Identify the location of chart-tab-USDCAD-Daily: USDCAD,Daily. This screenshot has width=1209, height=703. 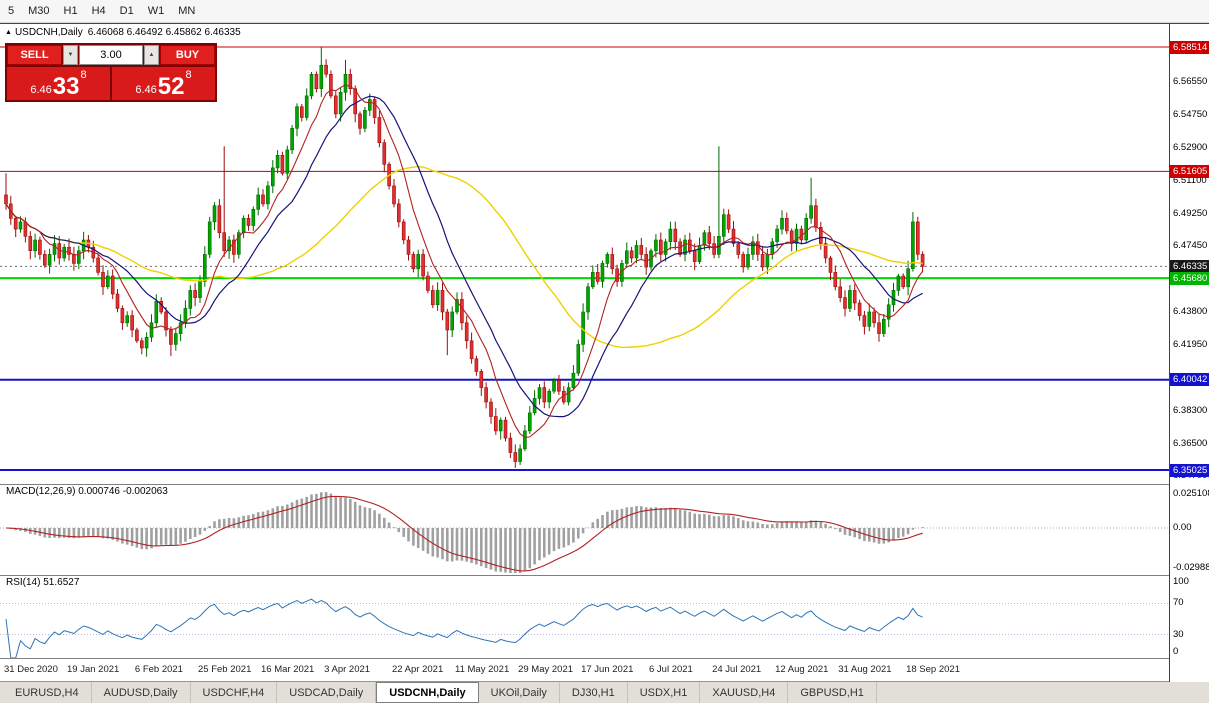
(327, 692).